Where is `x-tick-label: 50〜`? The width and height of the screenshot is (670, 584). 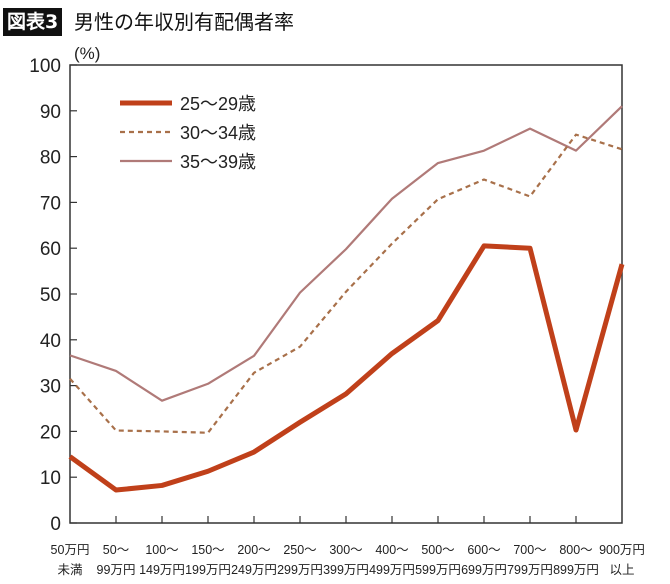 x-tick-label: 50〜 is located at coordinates (116, 550).